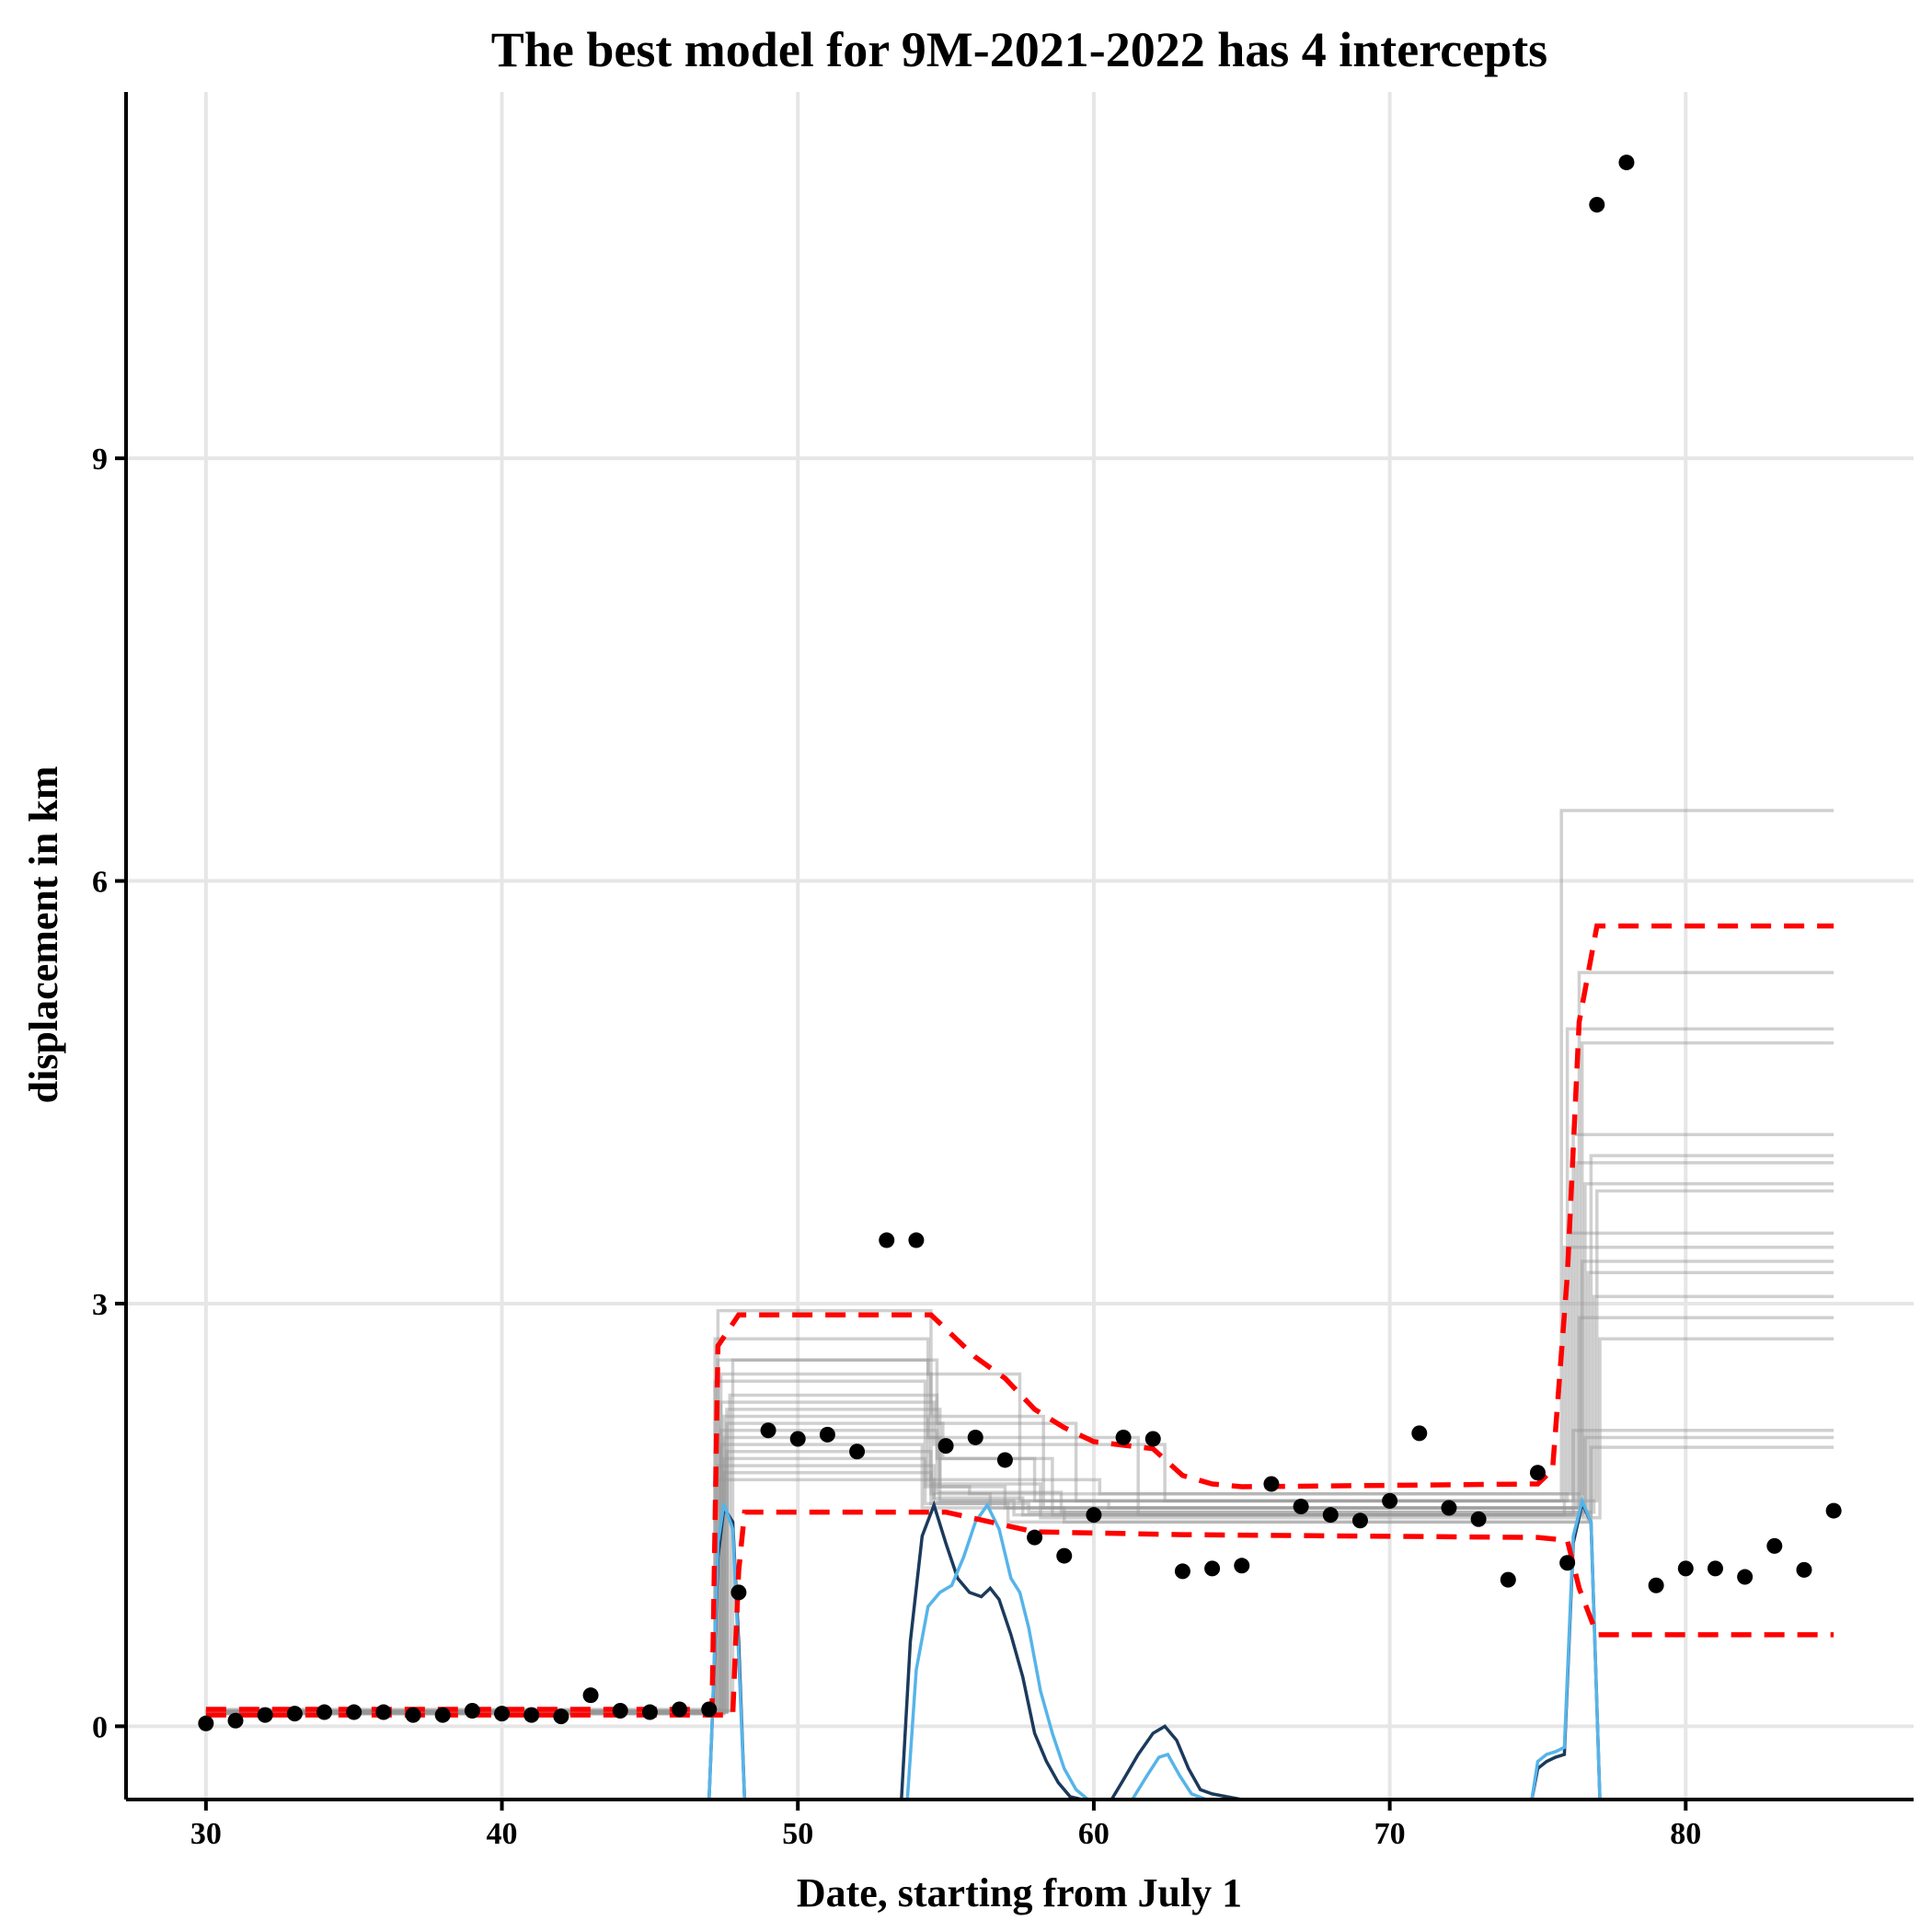  I want to click on credible-lower-line, so click(1020, 1613).